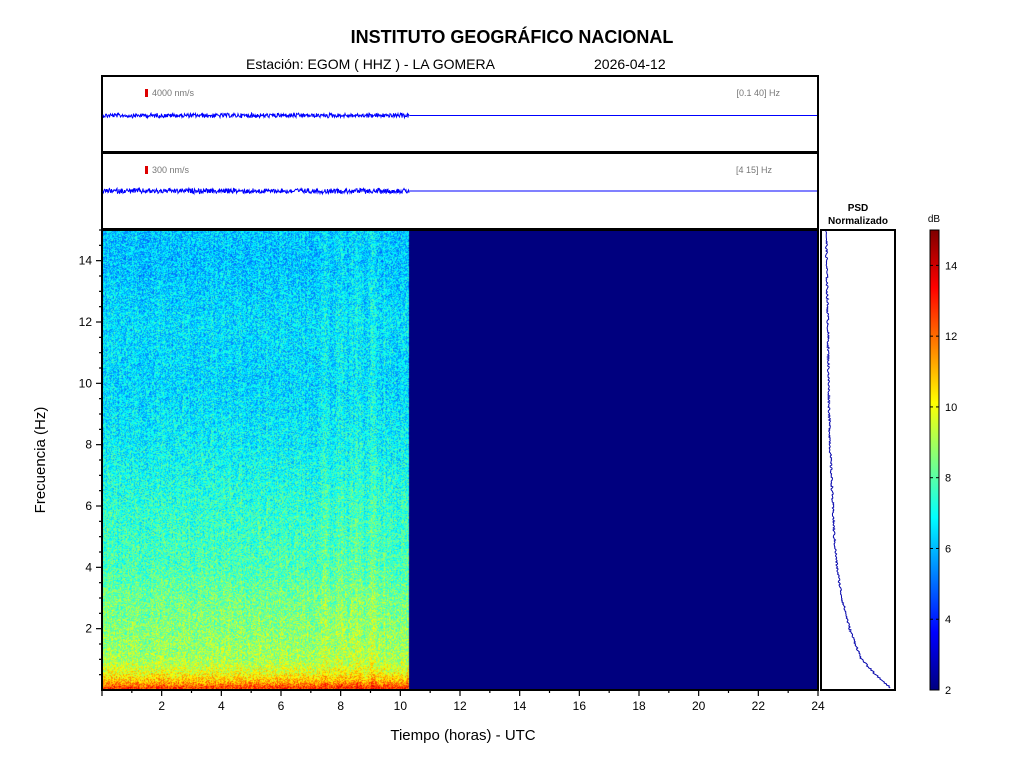 The width and height of the screenshot is (1024, 768). Describe the element at coordinates (948, 479) in the screenshot. I see `colorbar-tick-label: 8` at that location.